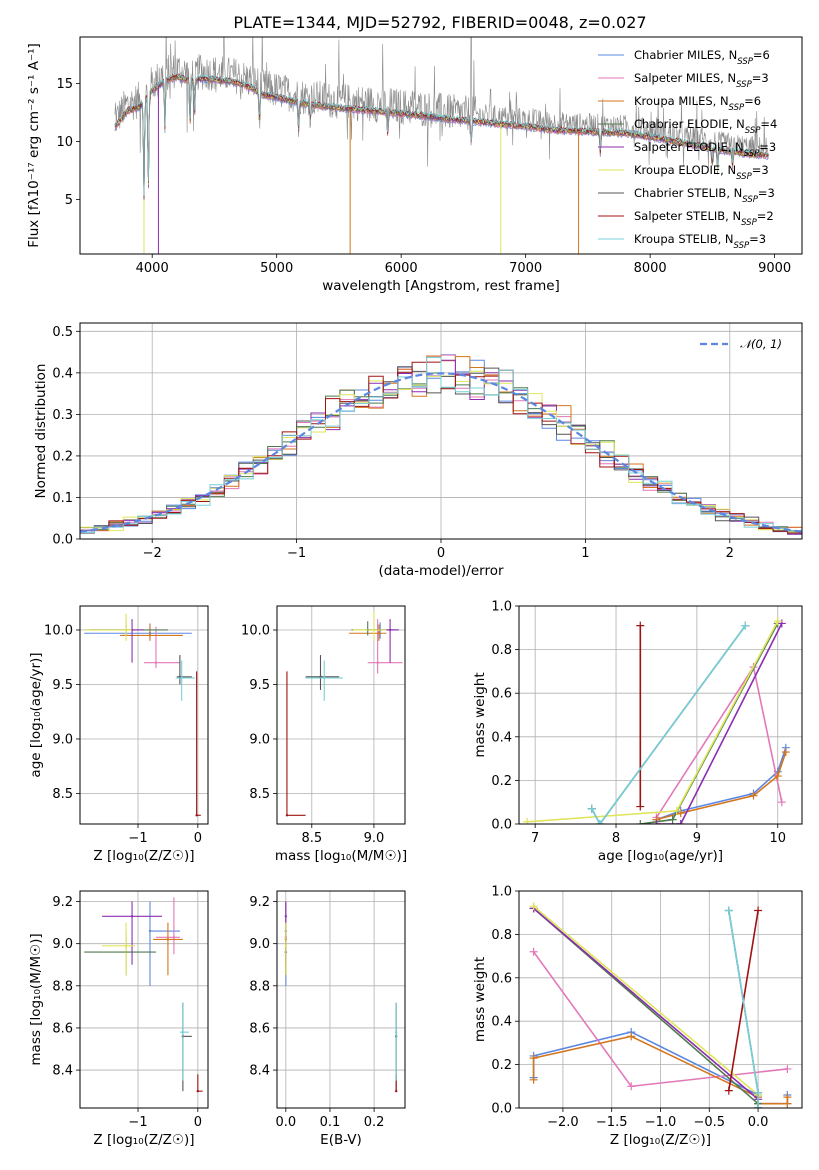 The height and width of the screenshot is (1170, 819). I want to click on x-tick-label: 9000, so click(774, 268).